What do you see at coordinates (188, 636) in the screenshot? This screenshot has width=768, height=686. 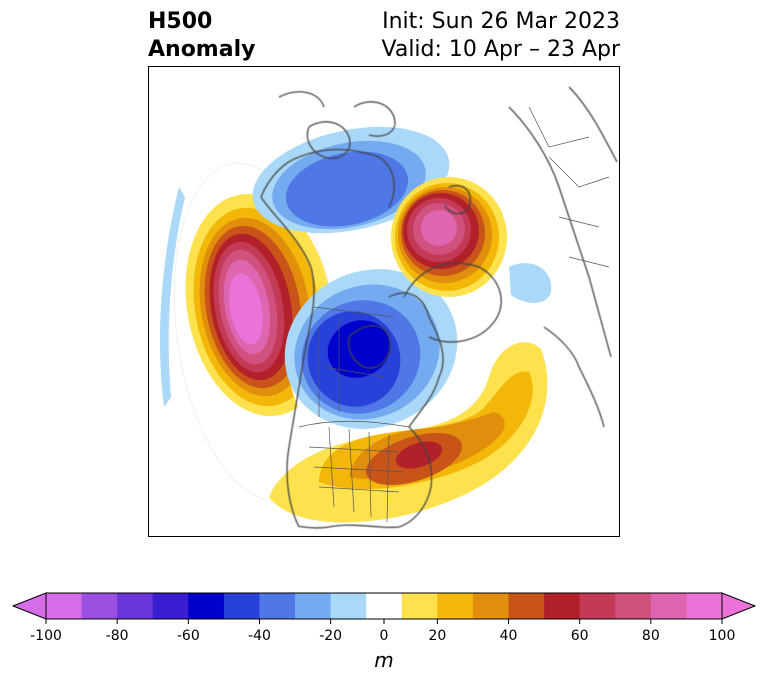 I see `colorbar-tick-label: -60` at bounding box center [188, 636].